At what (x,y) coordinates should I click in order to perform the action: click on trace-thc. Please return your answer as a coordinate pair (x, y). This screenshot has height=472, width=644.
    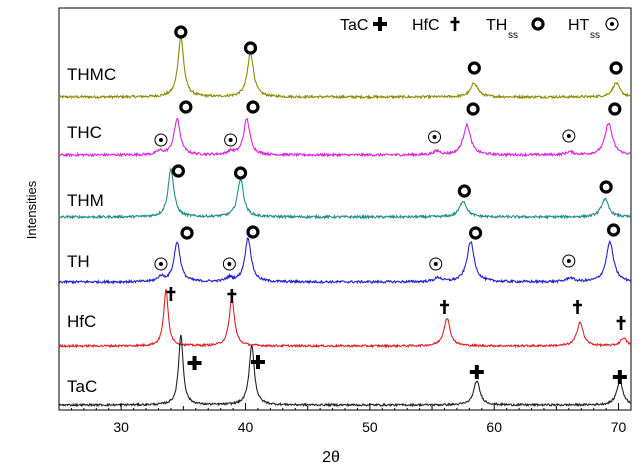
    Looking at the image, I should click on (345, 137).